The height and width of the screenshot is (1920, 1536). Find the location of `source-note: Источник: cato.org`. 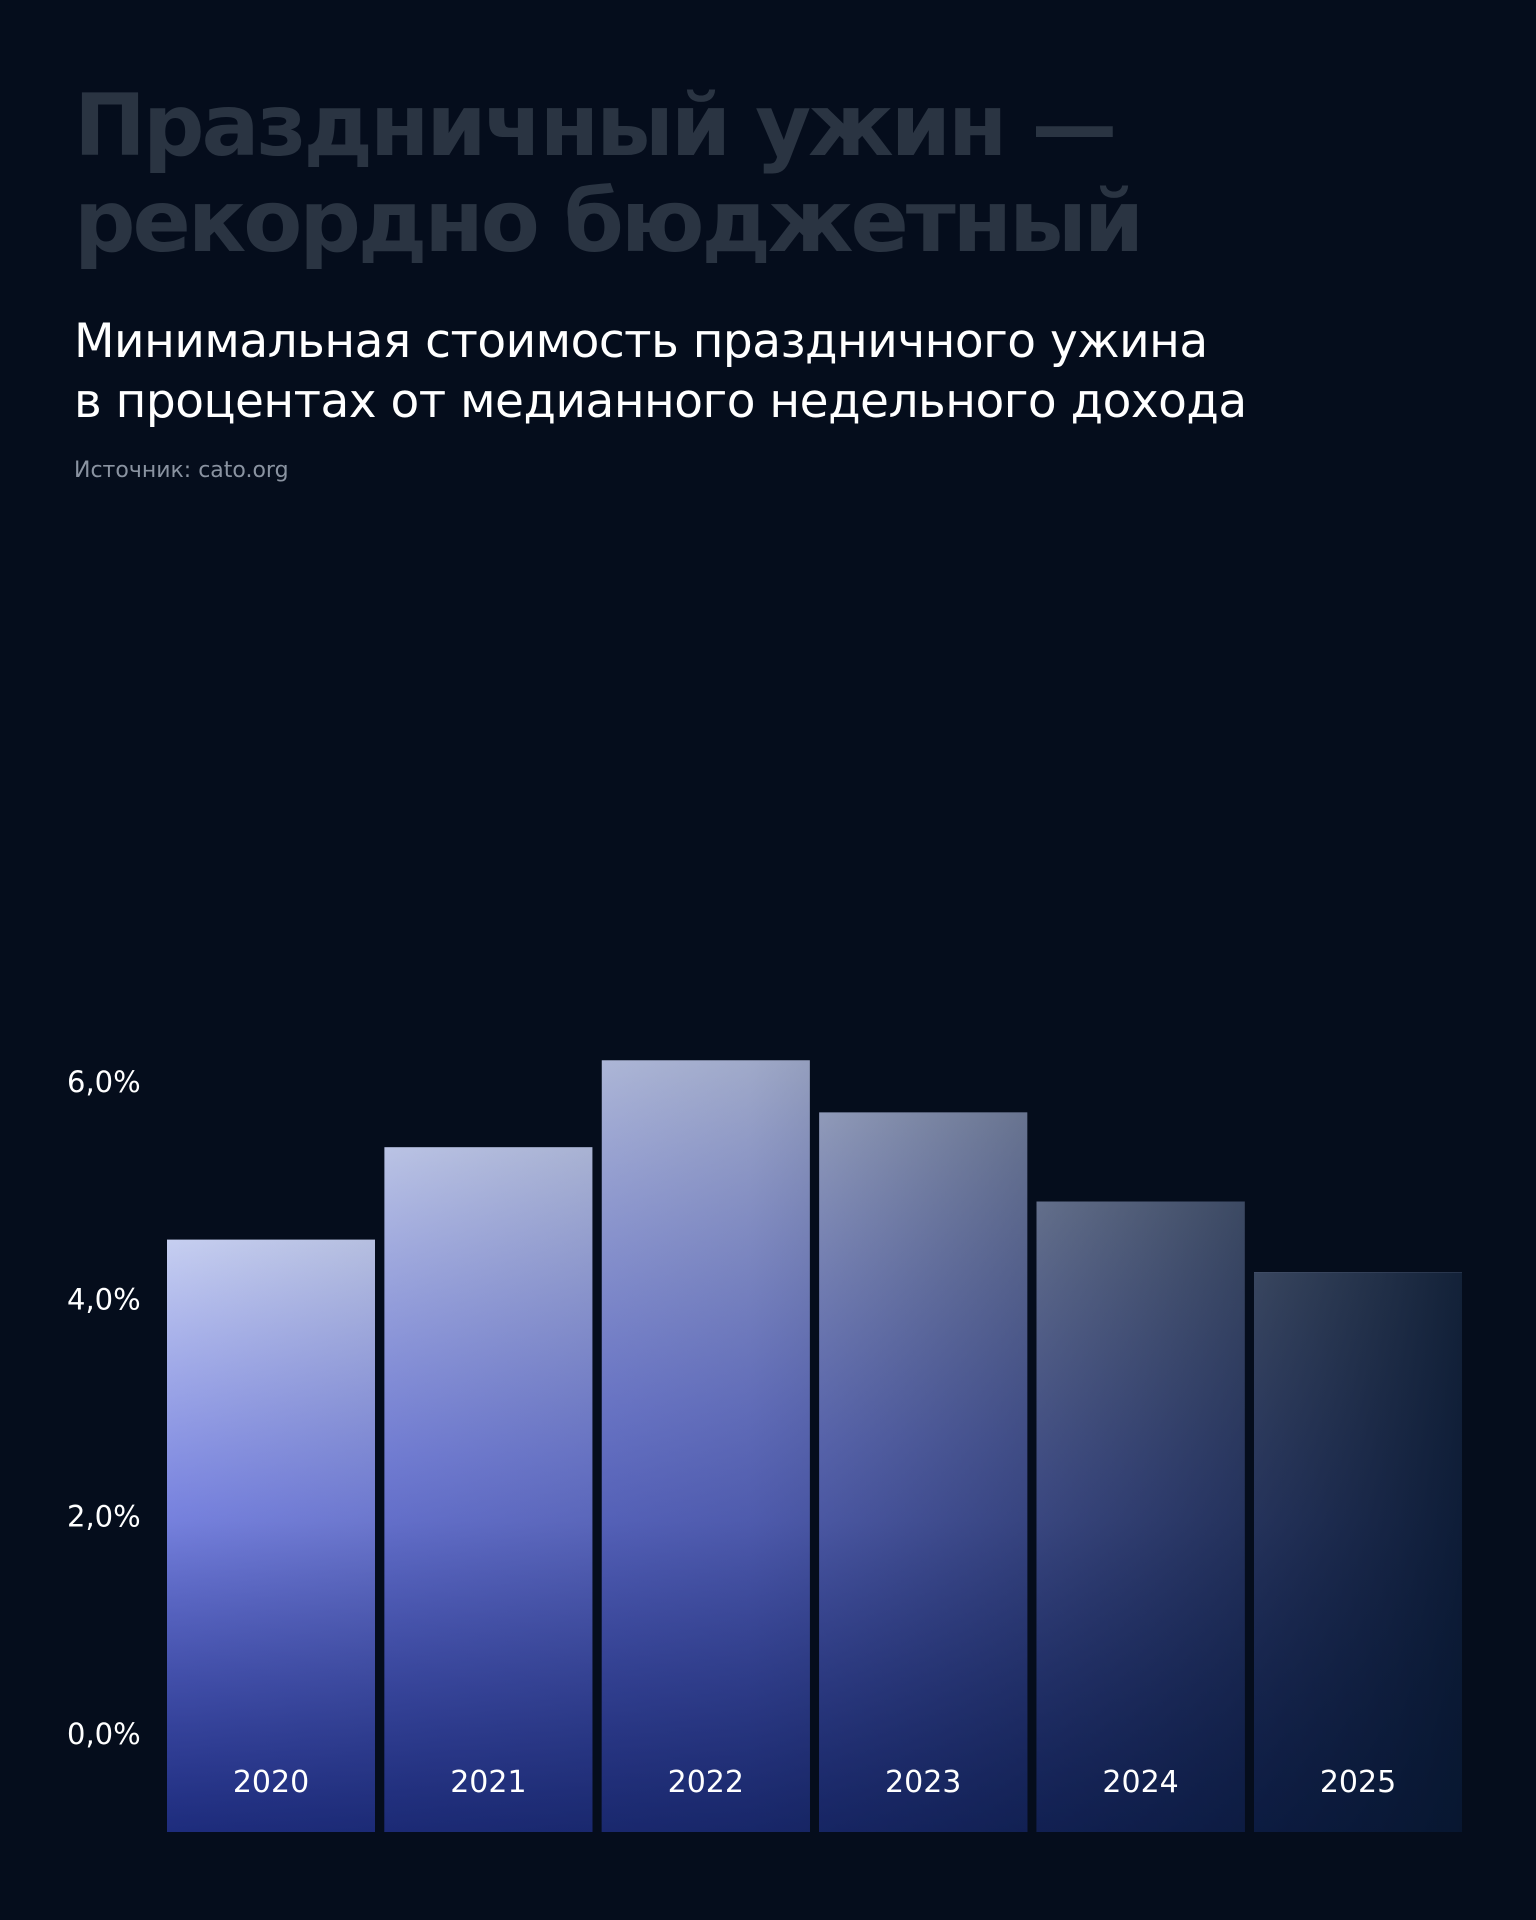

source-note: Источник: cato.org is located at coordinates (181, 470).